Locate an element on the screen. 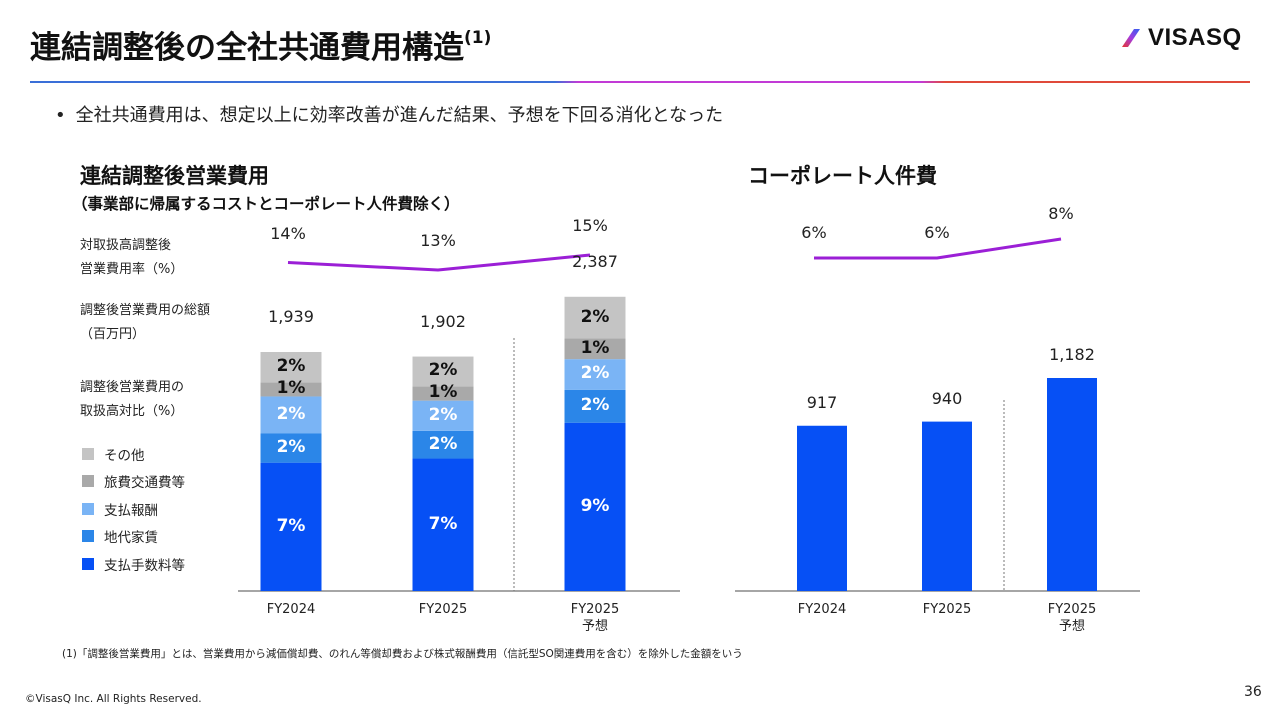 The image size is (1280, 720). bar-value-label: 917 is located at coordinates (822, 402).